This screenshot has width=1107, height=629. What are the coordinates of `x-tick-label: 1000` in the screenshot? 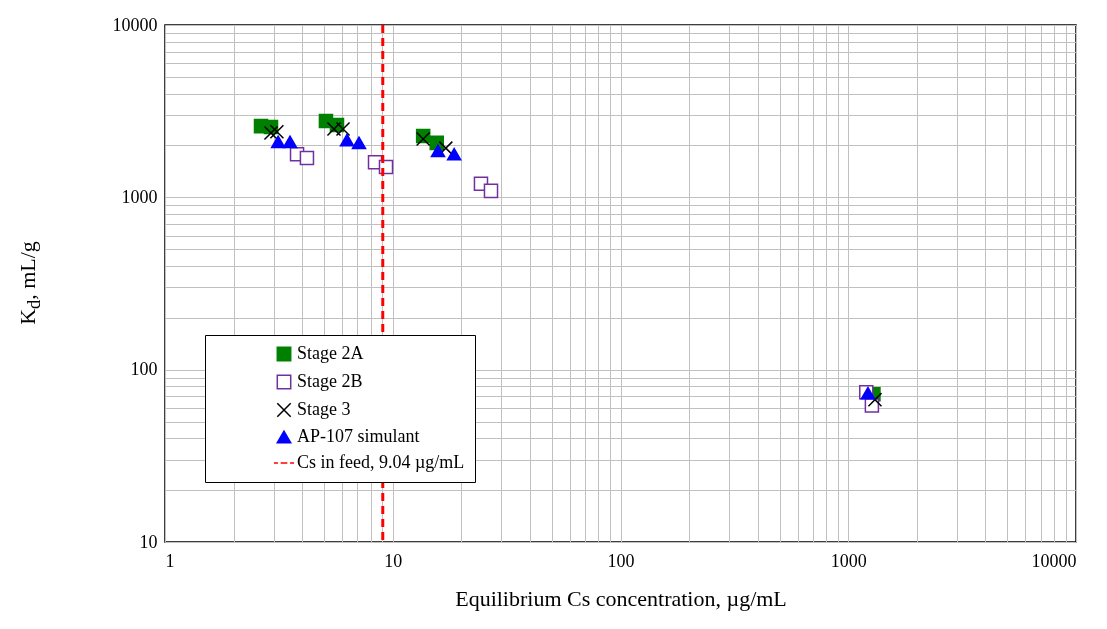 It's located at (848, 560).